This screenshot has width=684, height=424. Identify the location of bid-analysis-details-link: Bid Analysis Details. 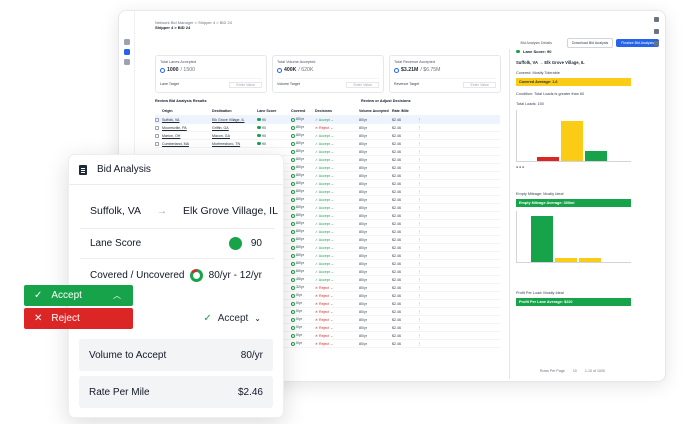
(536, 43).